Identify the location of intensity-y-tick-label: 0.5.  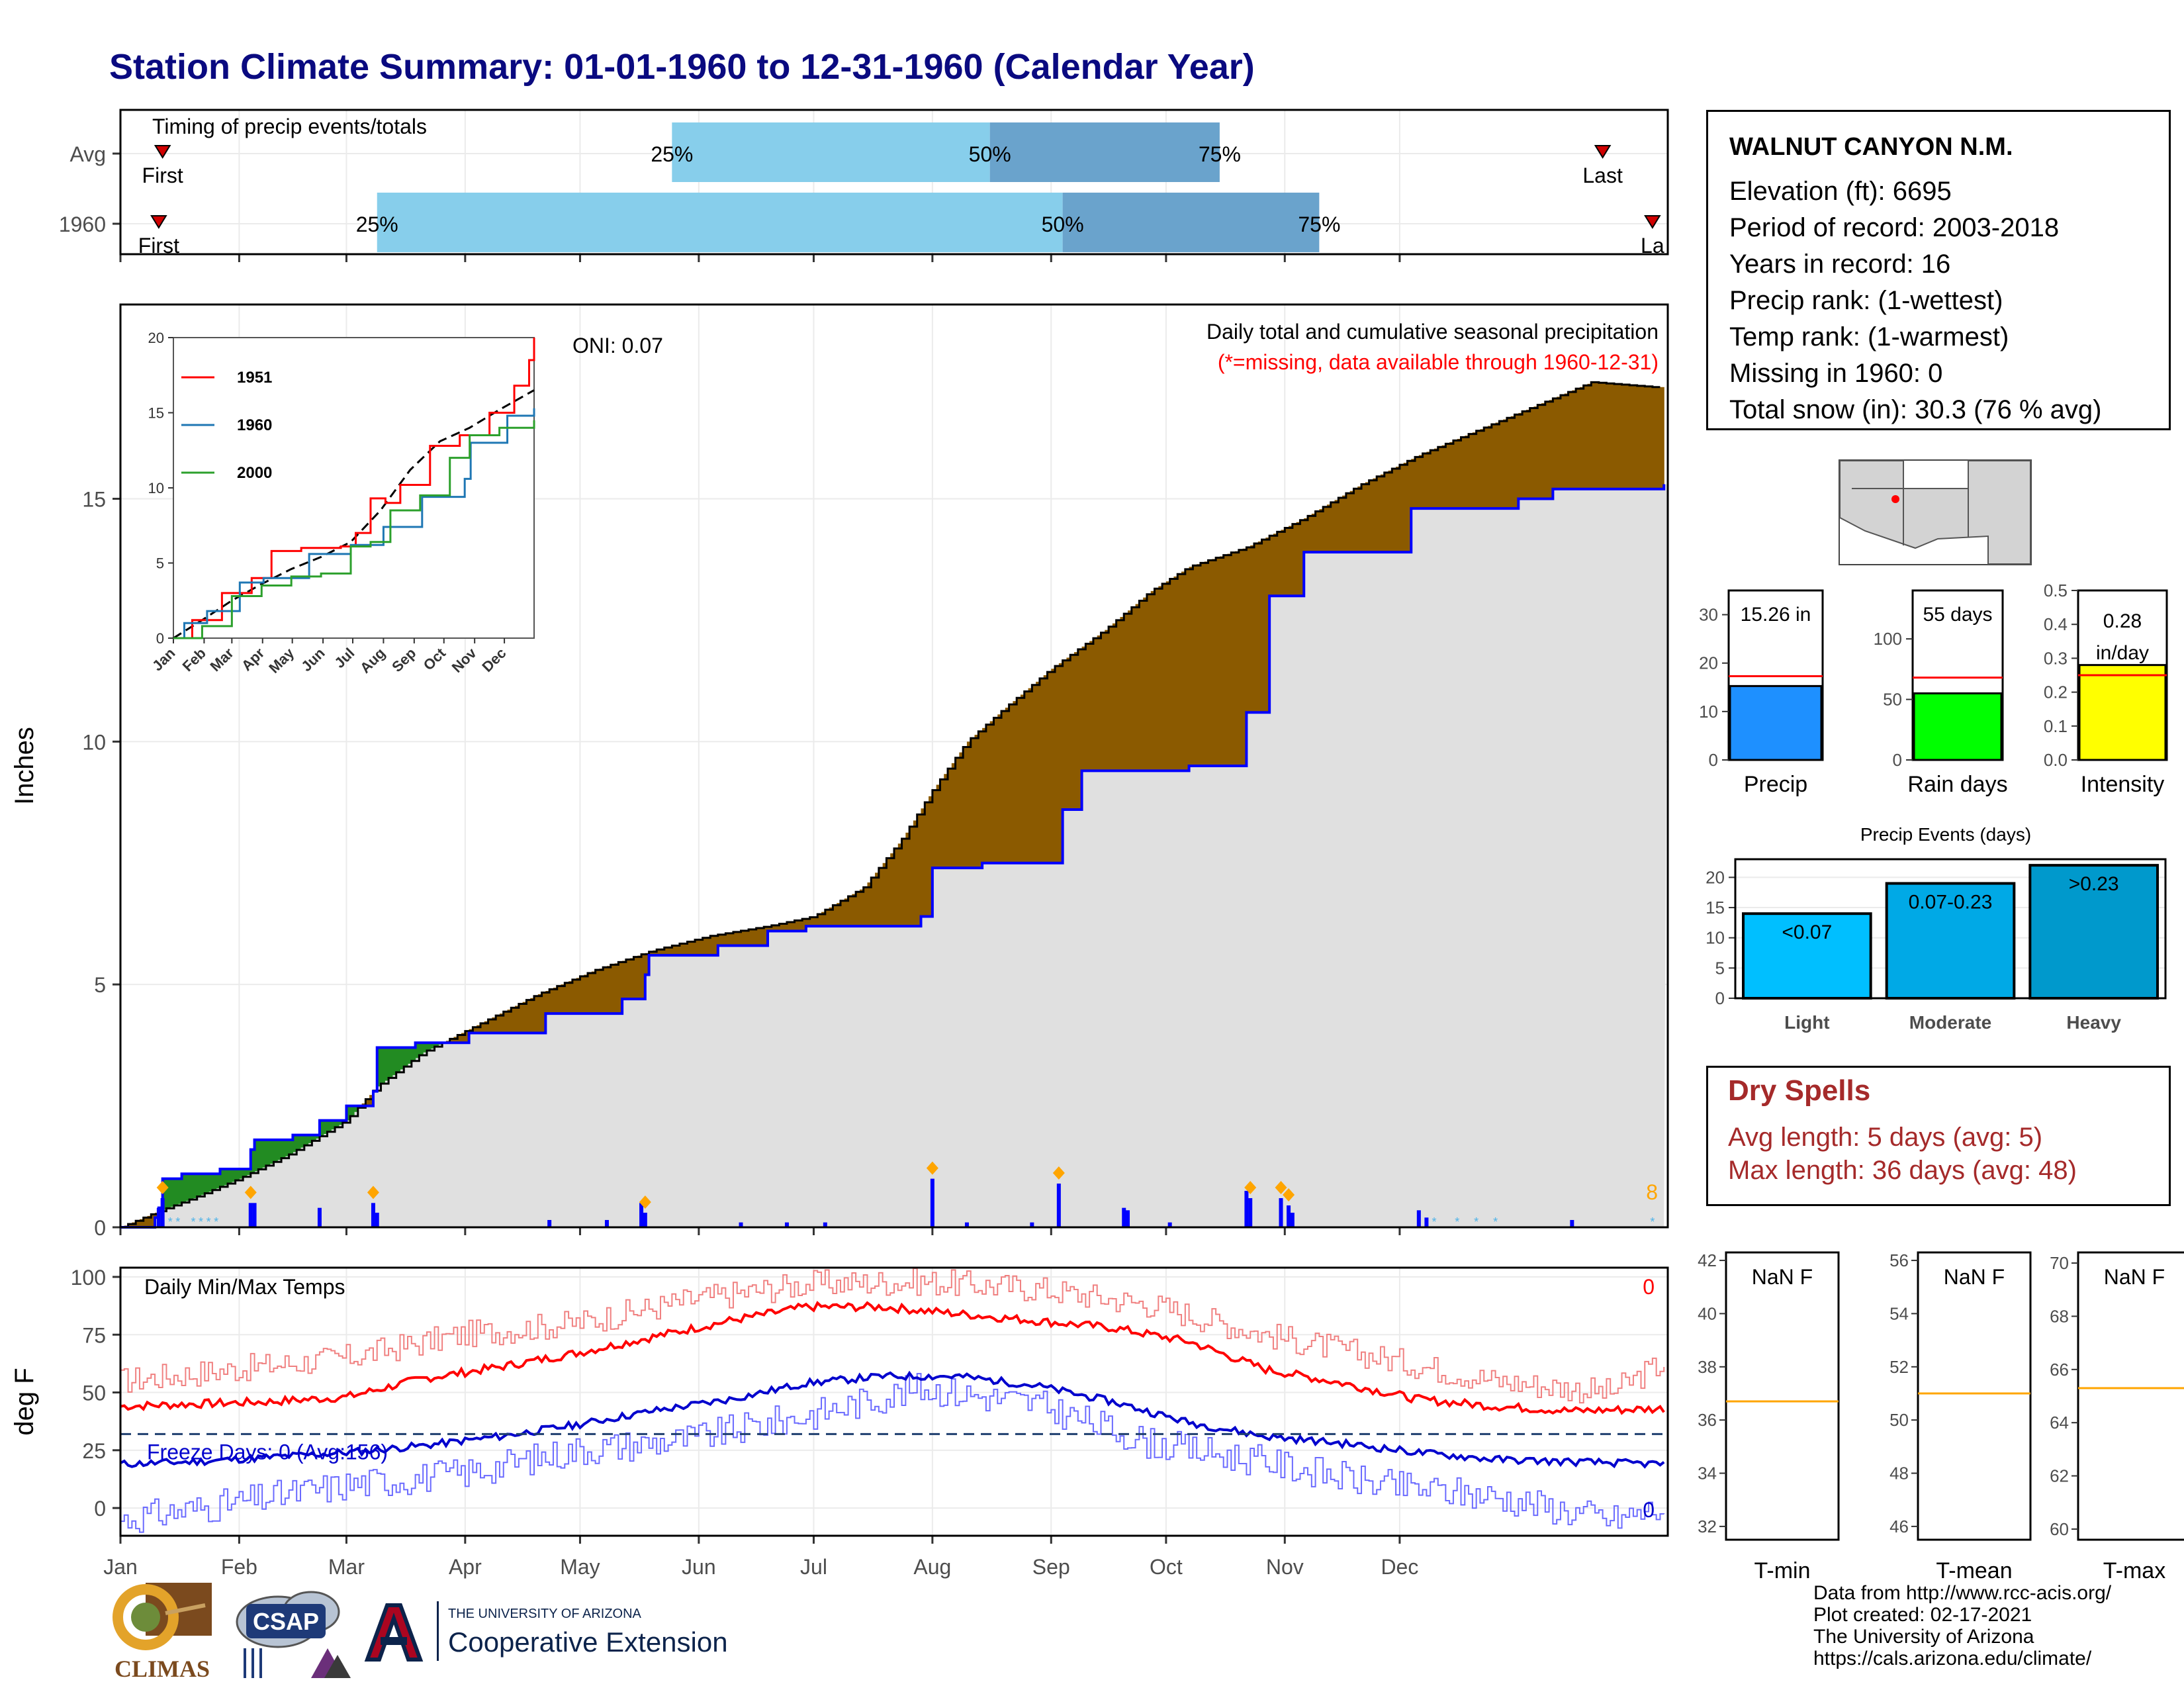
(2056, 590).